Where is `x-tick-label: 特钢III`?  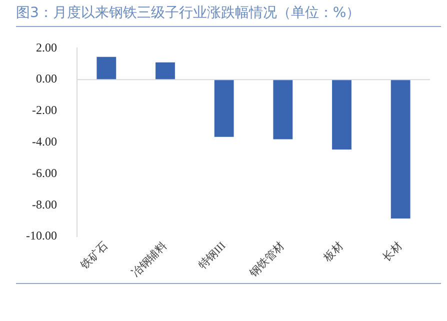
x-tick-label: 特钢III is located at coordinates (212, 256).